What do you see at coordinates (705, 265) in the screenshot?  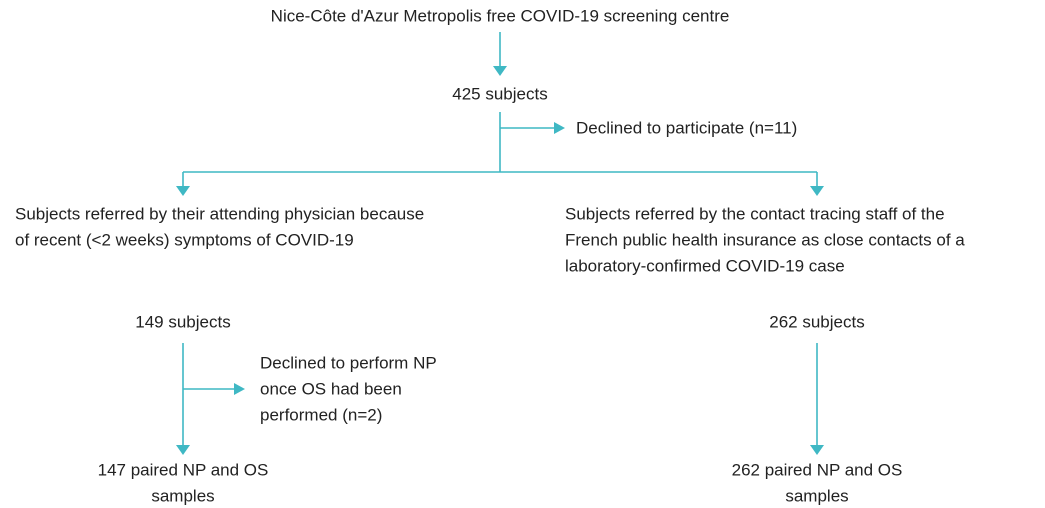 I see `group-label: laboratory-confirmed COVID-19 case` at bounding box center [705, 265].